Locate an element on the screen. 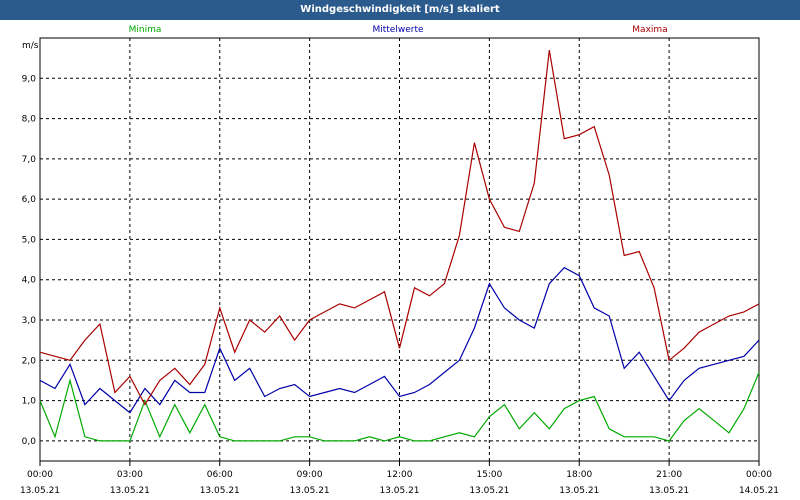 This screenshot has height=500, width=800. x-tick-time: 18:00 is located at coordinates (579, 475).